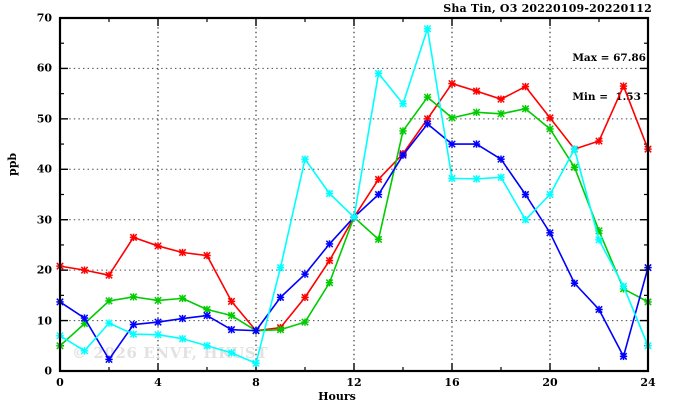  Describe the element at coordinates (48, 371) in the screenshot. I see `y-tick-label: 0` at that location.